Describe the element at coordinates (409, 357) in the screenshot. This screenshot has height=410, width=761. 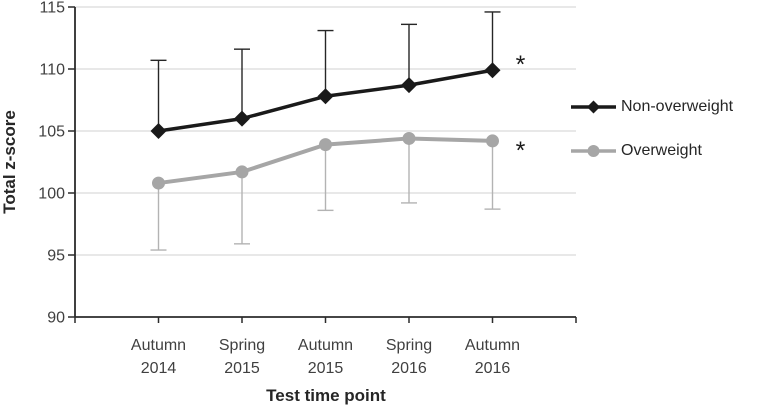
I see `x-axis-label: Spring 2016` at that location.